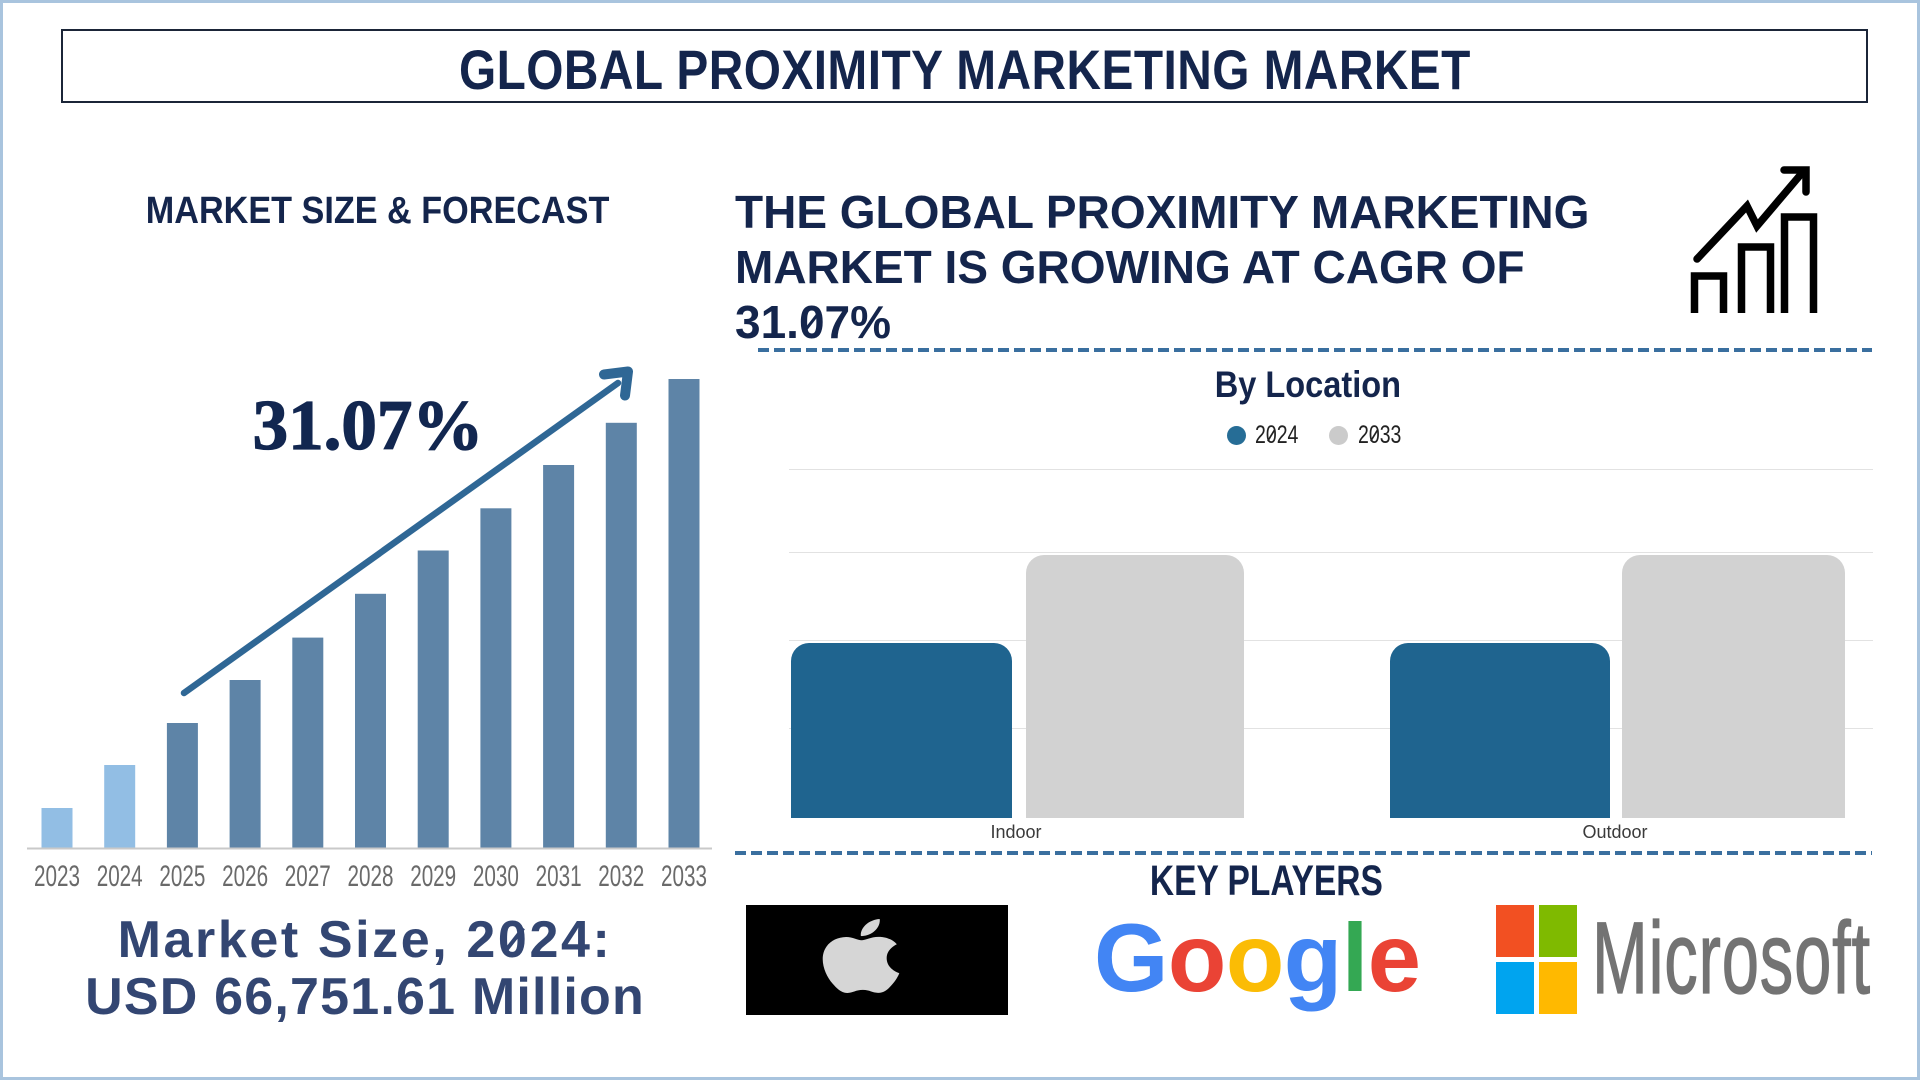 This screenshot has height=1080, width=1920. Describe the element at coordinates (621, 876) in the screenshot. I see `svg-text: 2032` at that location.